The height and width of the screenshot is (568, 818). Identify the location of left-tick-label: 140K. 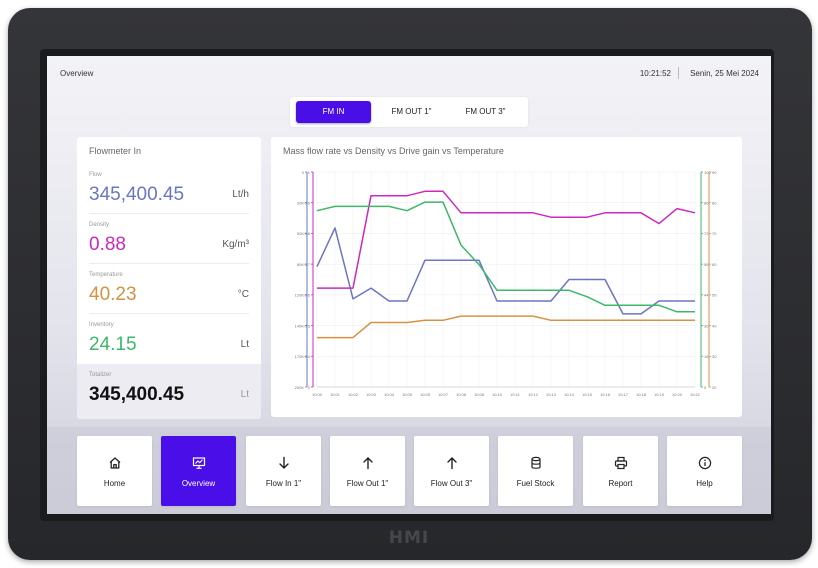
(300, 325).